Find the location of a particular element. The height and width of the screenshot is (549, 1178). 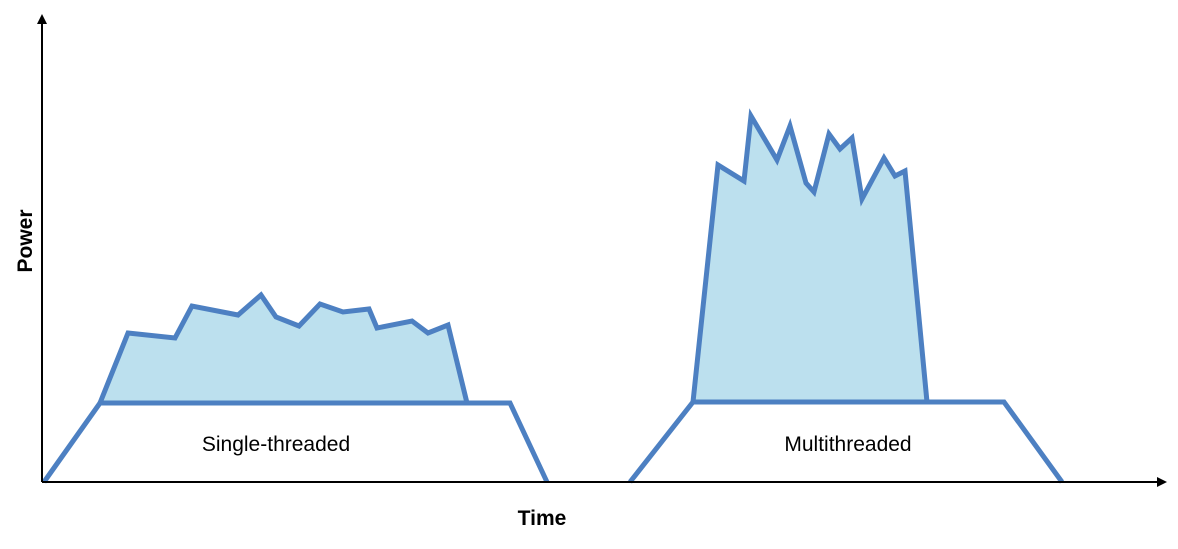

multithreaded-base is located at coordinates (846, 441).